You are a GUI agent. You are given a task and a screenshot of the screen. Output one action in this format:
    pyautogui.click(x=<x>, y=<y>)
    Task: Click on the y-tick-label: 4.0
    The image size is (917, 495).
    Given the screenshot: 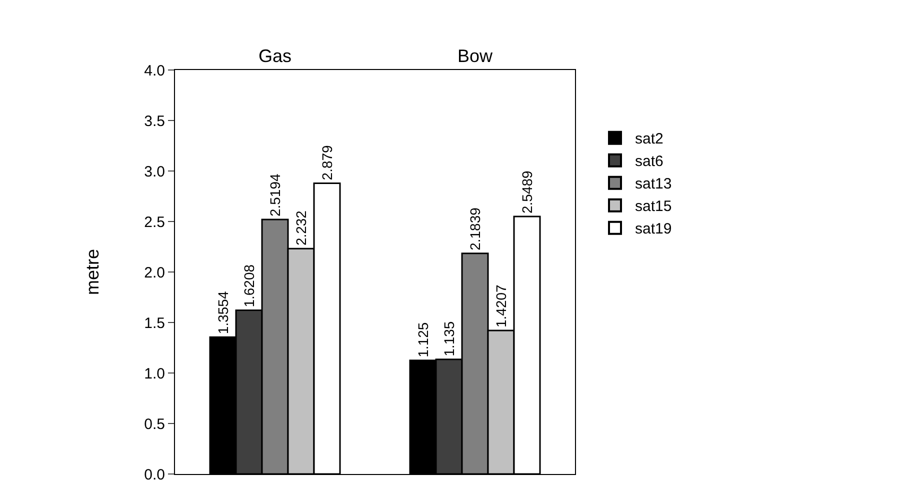 What is the action you would take?
    pyautogui.click(x=154, y=71)
    